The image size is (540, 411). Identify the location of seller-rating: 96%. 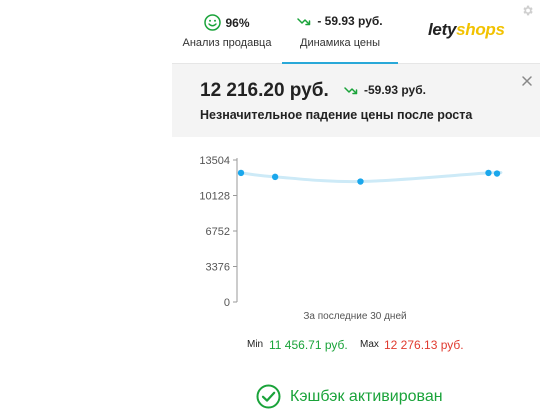
(237, 23).